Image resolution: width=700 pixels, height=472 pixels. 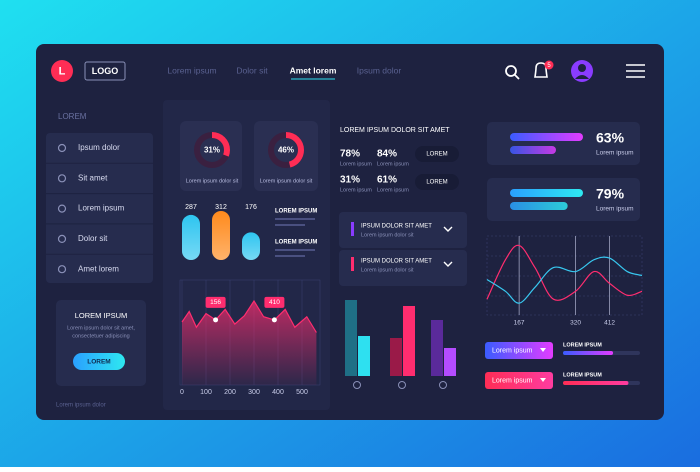 I want to click on x-tick-label: 200, so click(x=230, y=392).